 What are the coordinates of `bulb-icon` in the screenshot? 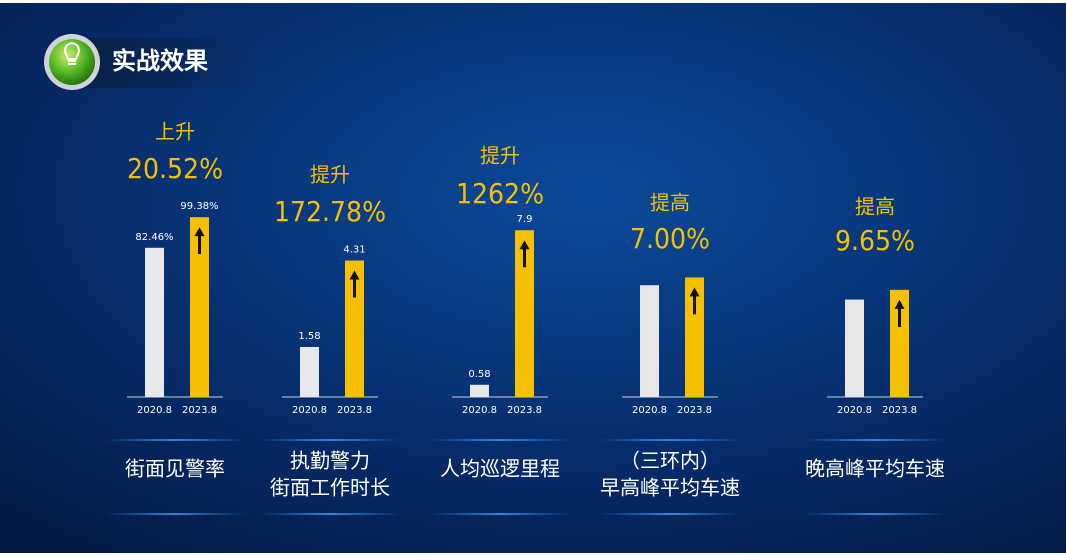 It's located at (72, 53).